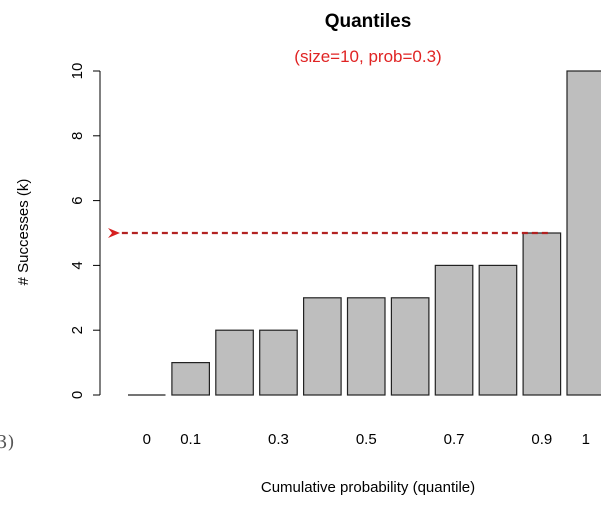  I want to click on x-tick-label: 0.3, so click(278, 439).